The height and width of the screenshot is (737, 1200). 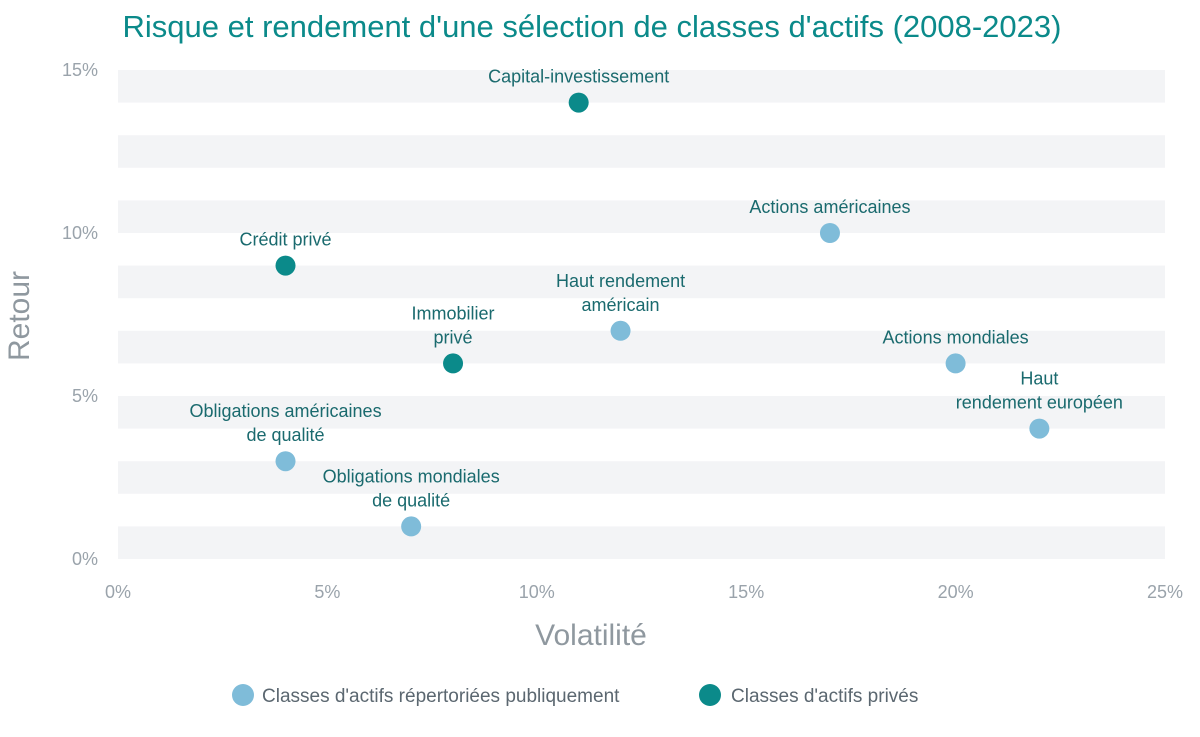 What do you see at coordinates (710, 695) in the screenshot?
I see `legend-swatch-private` at bounding box center [710, 695].